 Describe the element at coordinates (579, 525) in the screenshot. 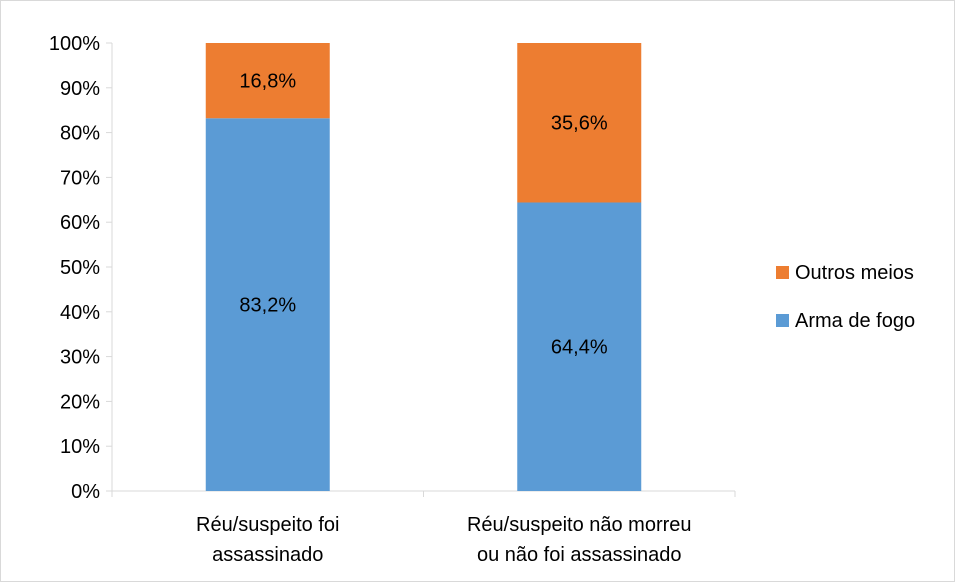

I see `x-category-label: Réu/suspeito não morreu` at that location.